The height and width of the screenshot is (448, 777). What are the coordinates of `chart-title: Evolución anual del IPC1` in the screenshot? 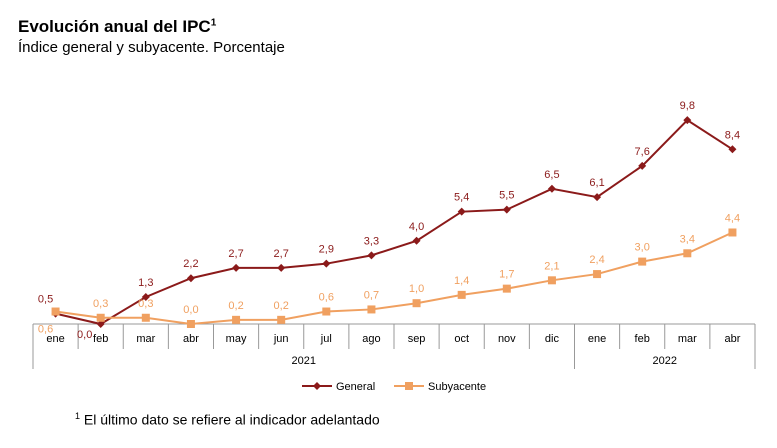 It's located at (117, 26).